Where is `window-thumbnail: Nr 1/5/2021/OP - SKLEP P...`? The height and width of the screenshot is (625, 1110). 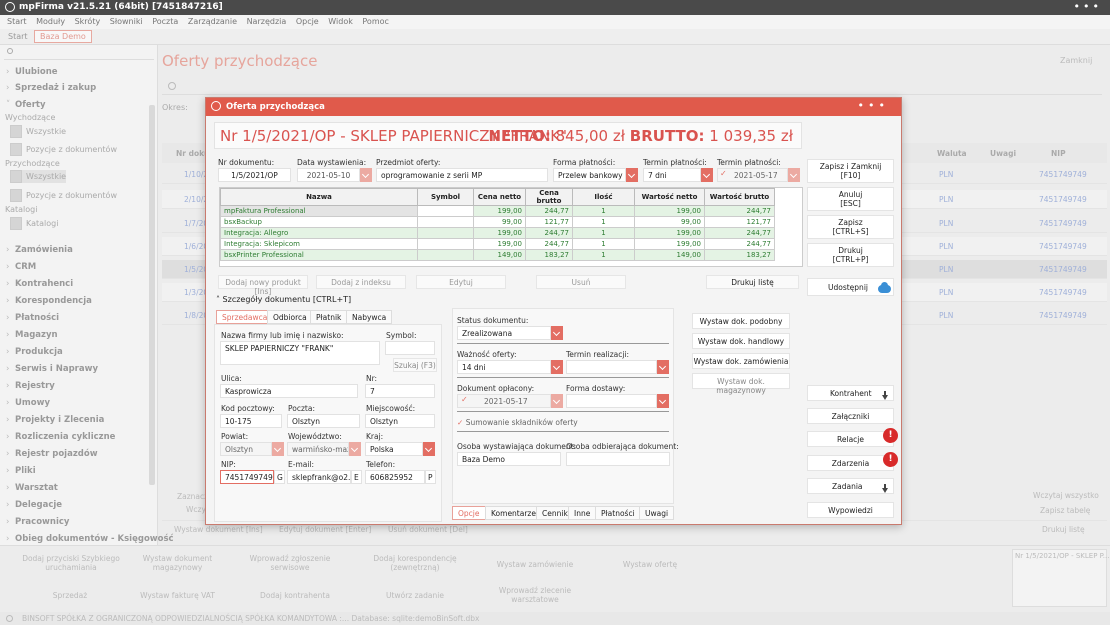 window-thumbnail: Nr 1/5/2021/OP - SKLEP P... is located at coordinates (1060, 578).